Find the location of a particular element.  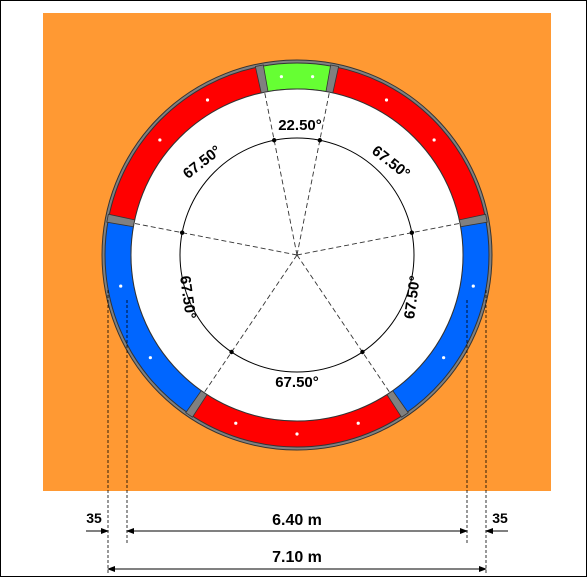

angle-label-top: 22.50° is located at coordinates (300, 125).